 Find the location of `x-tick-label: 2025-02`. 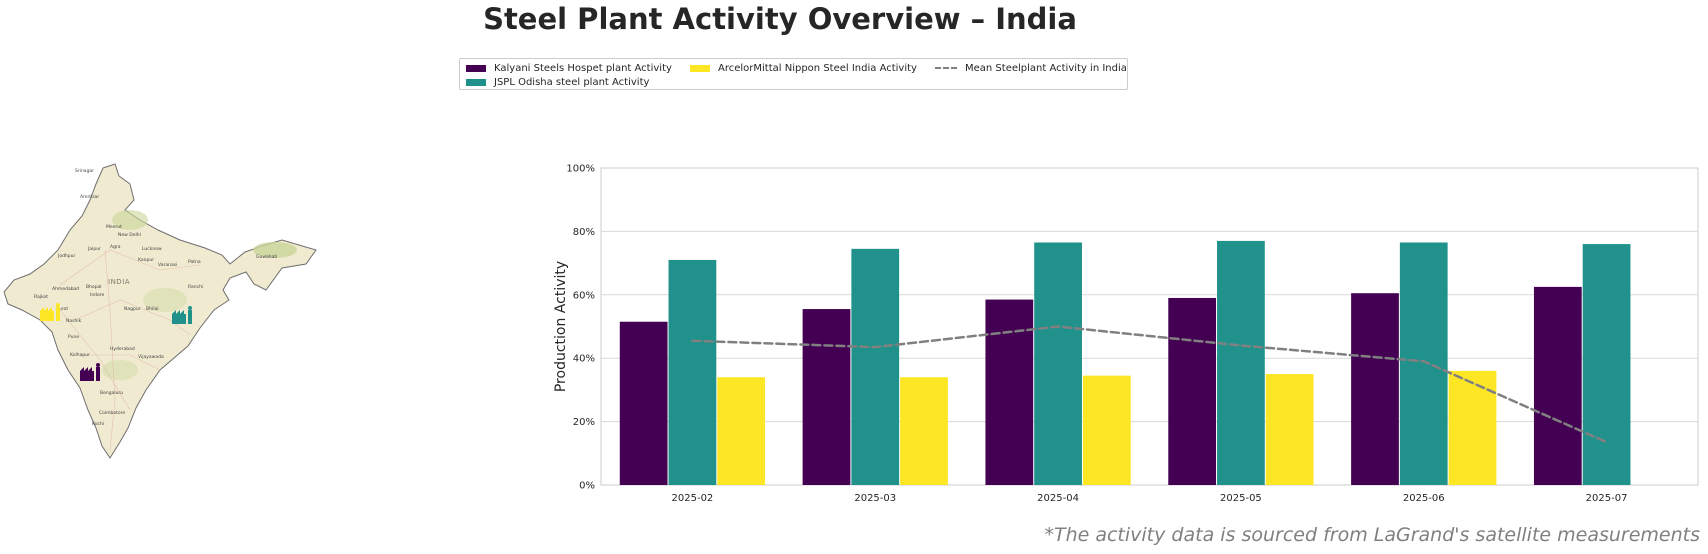

x-tick-label: 2025-02 is located at coordinates (693, 498).